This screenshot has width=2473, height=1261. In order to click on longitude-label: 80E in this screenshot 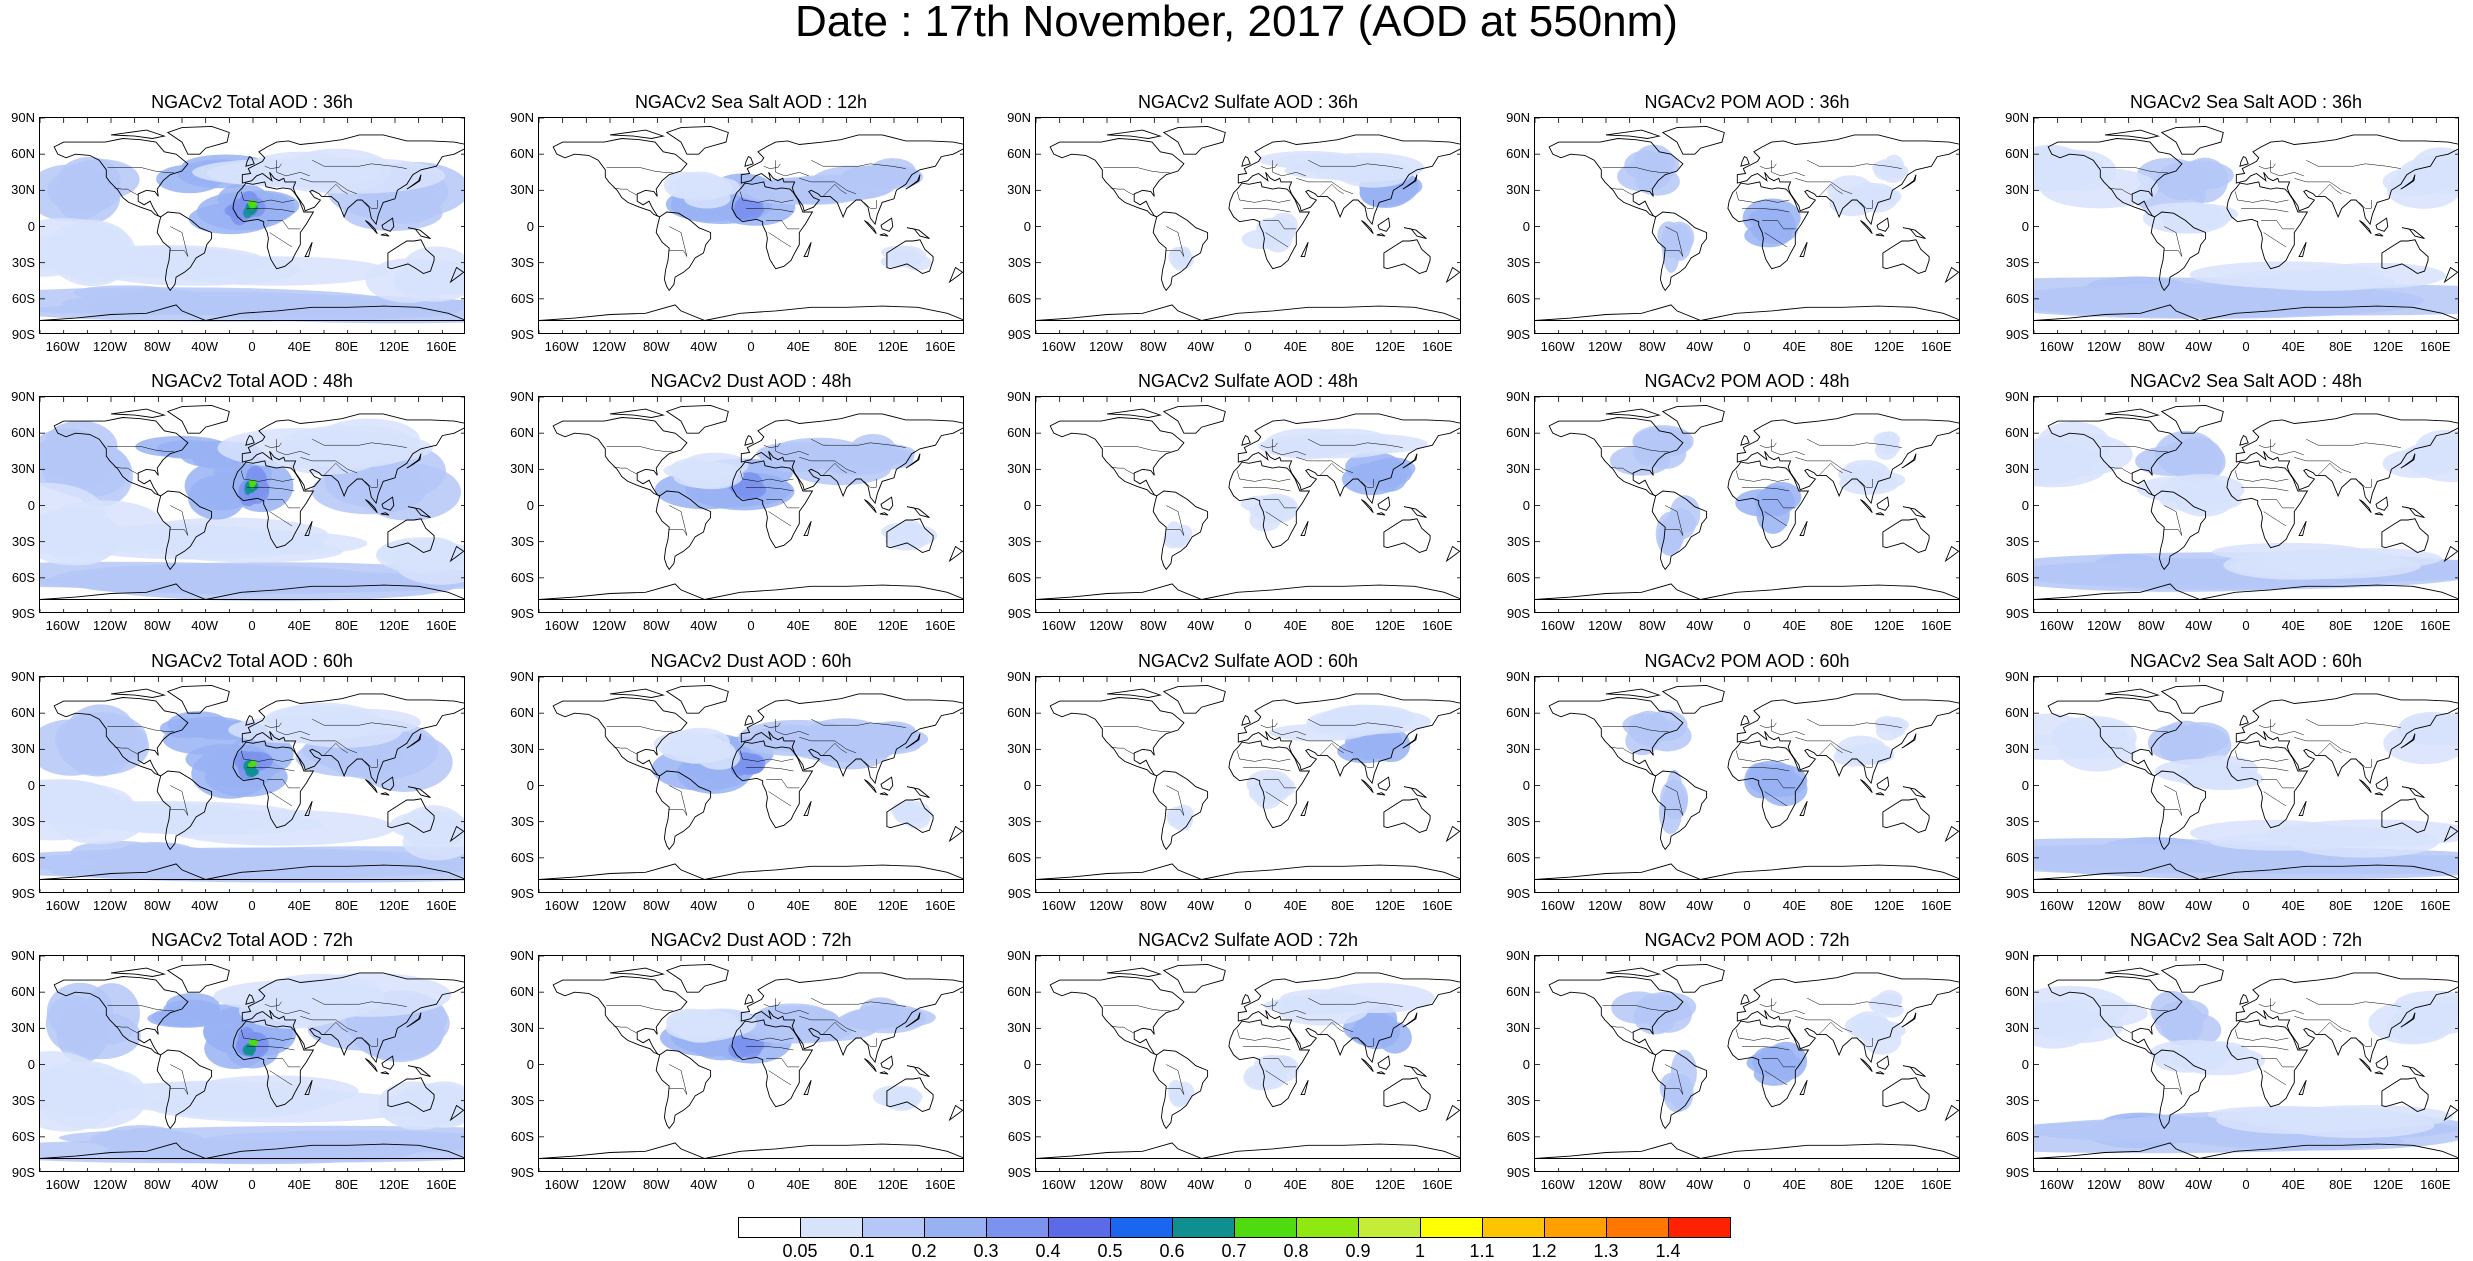, I will do `click(2341, 625)`.